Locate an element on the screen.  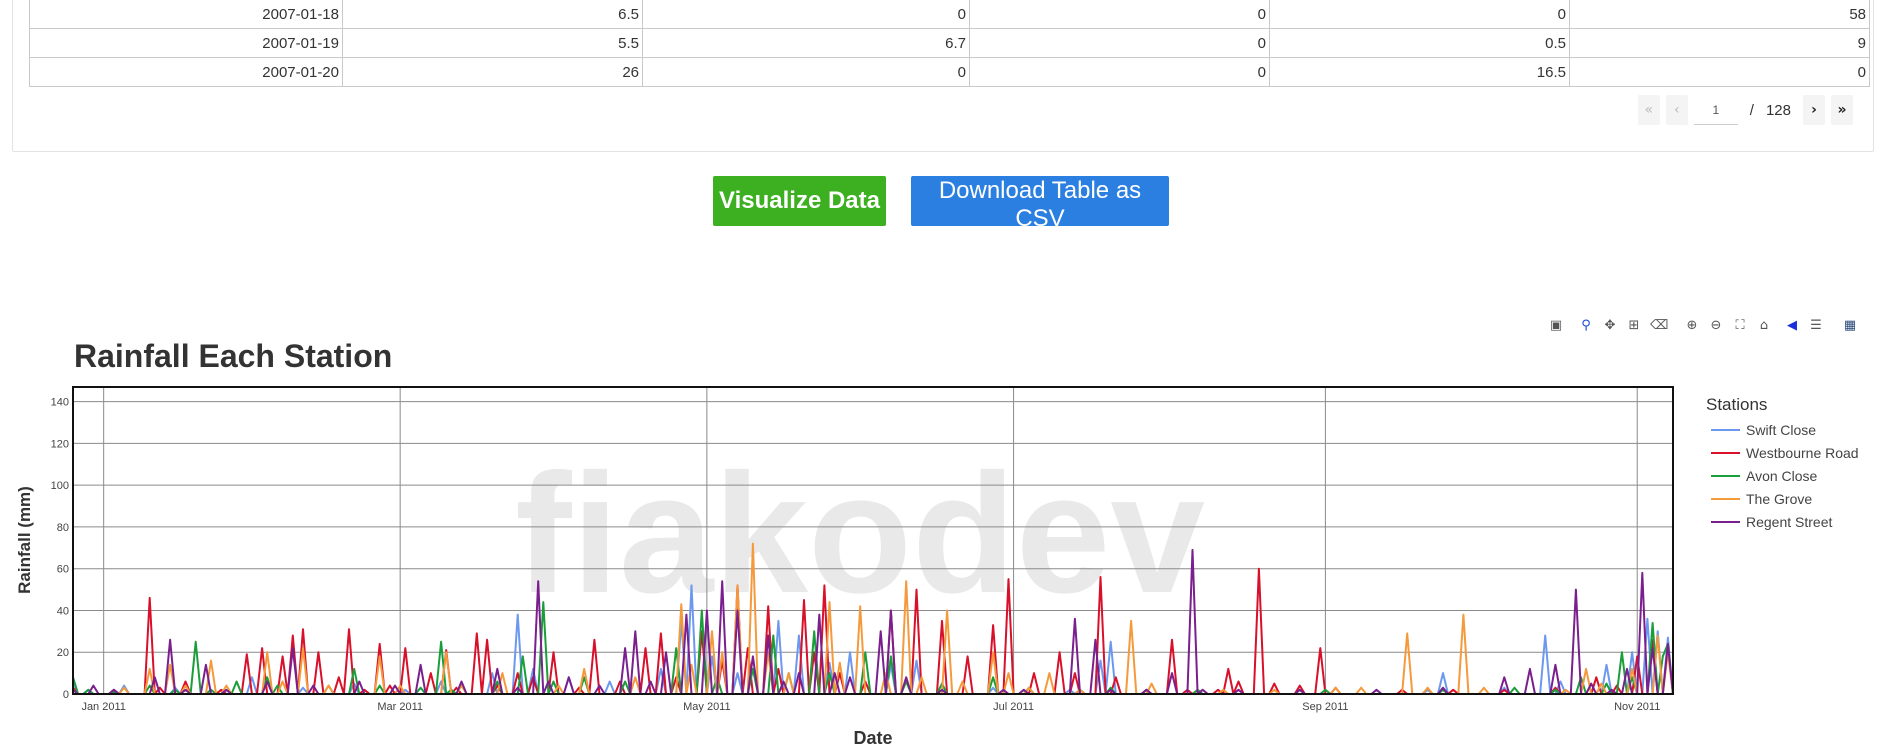
y-tick-label: 20 is located at coordinates (63, 653).